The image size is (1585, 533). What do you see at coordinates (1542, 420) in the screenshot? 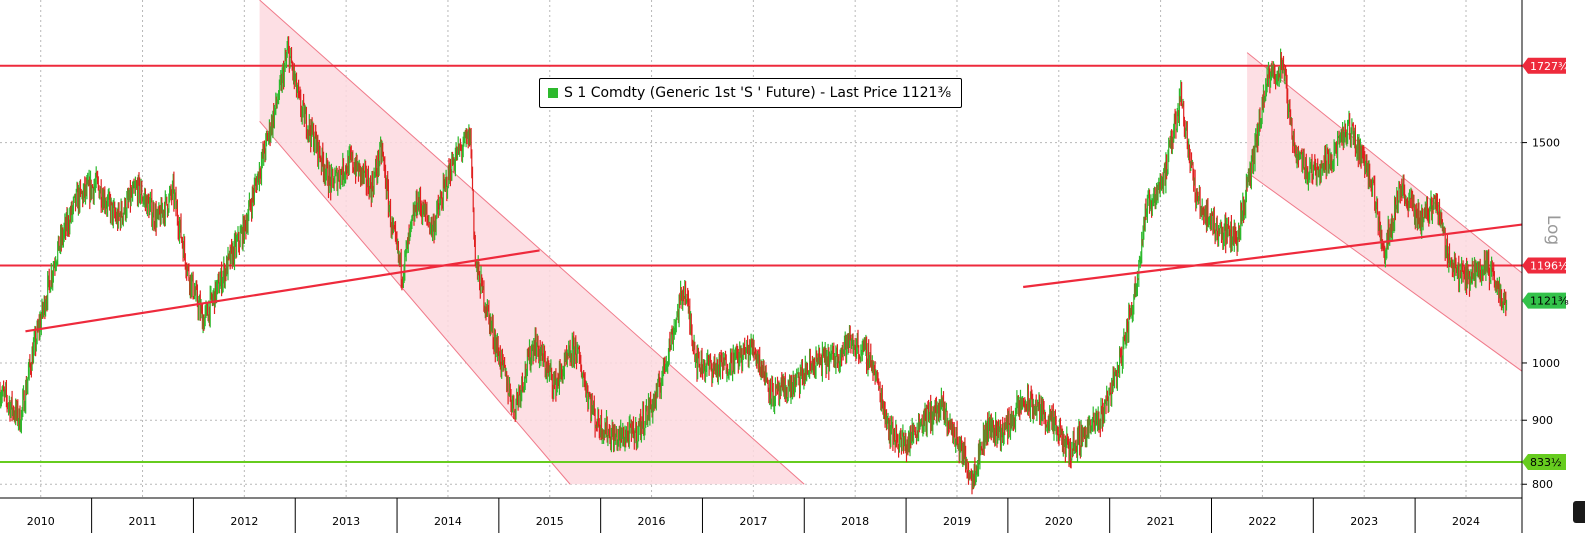
I see `y-tick-label: 900` at bounding box center [1542, 420].